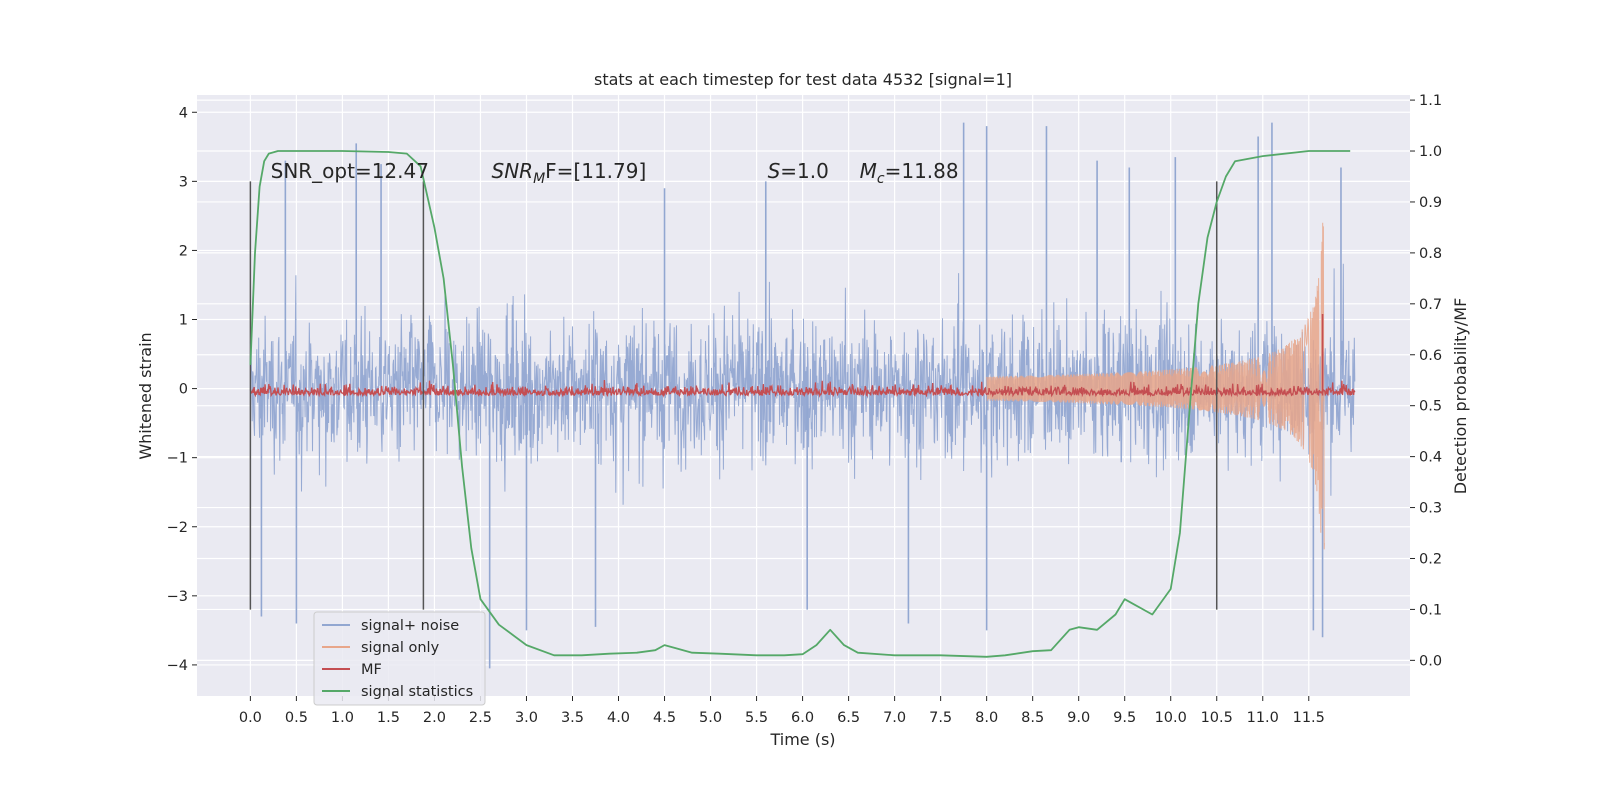 This screenshot has width=1600, height=800. What do you see at coordinates (1124, 718) in the screenshot?
I see `x-tick-label-19: 9.5` at bounding box center [1124, 718].